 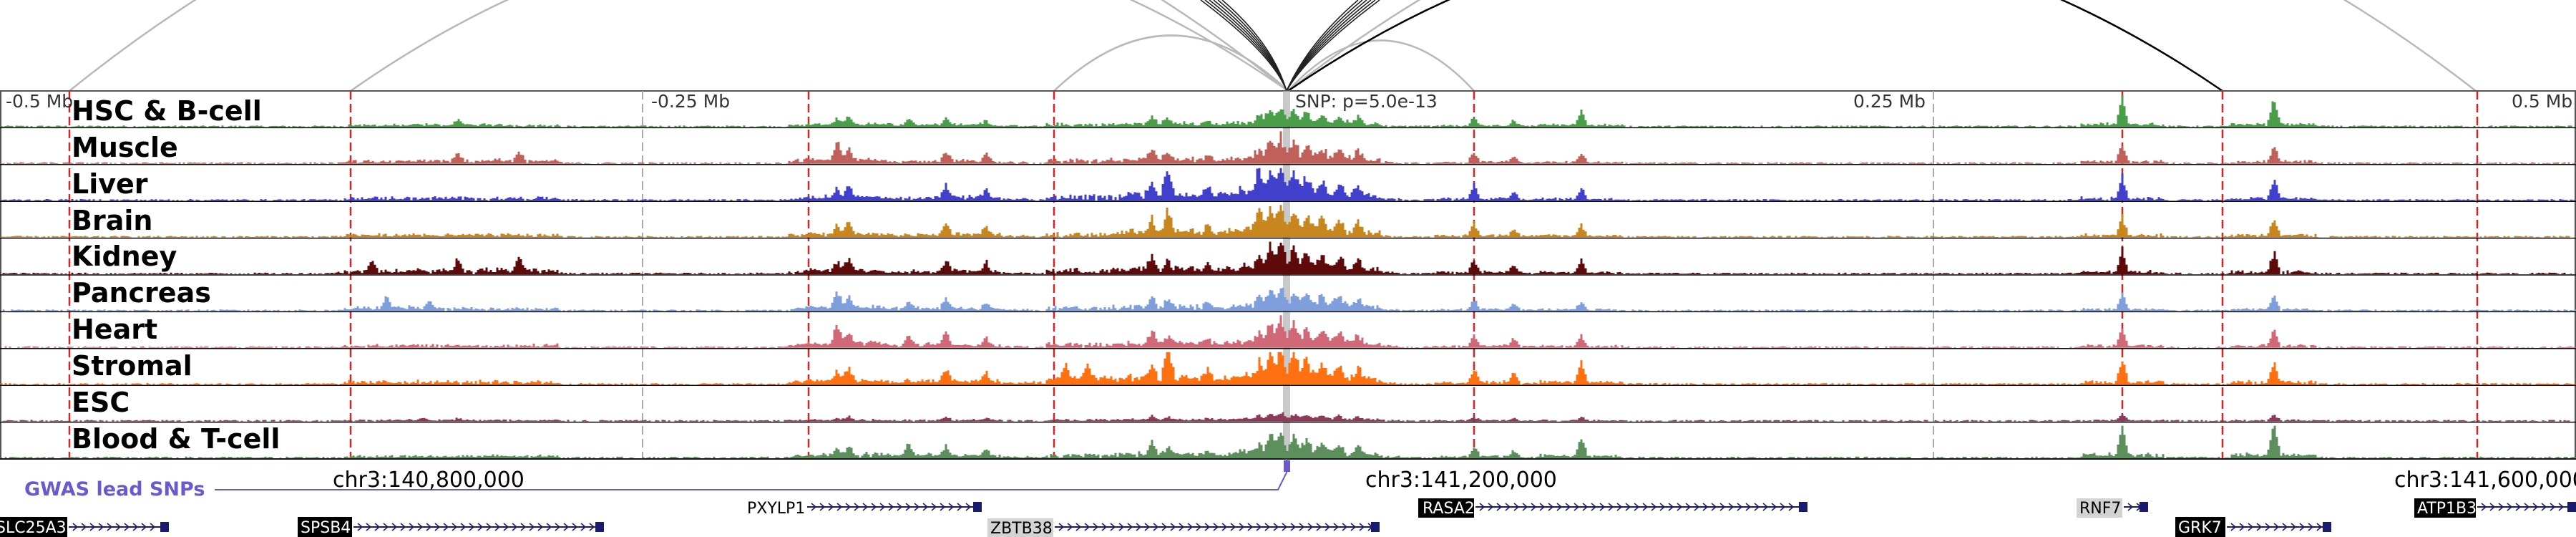 What do you see at coordinates (1889, 101) in the screenshot?
I see `axis-label-plus-0-25: 0.25 Mb` at bounding box center [1889, 101].